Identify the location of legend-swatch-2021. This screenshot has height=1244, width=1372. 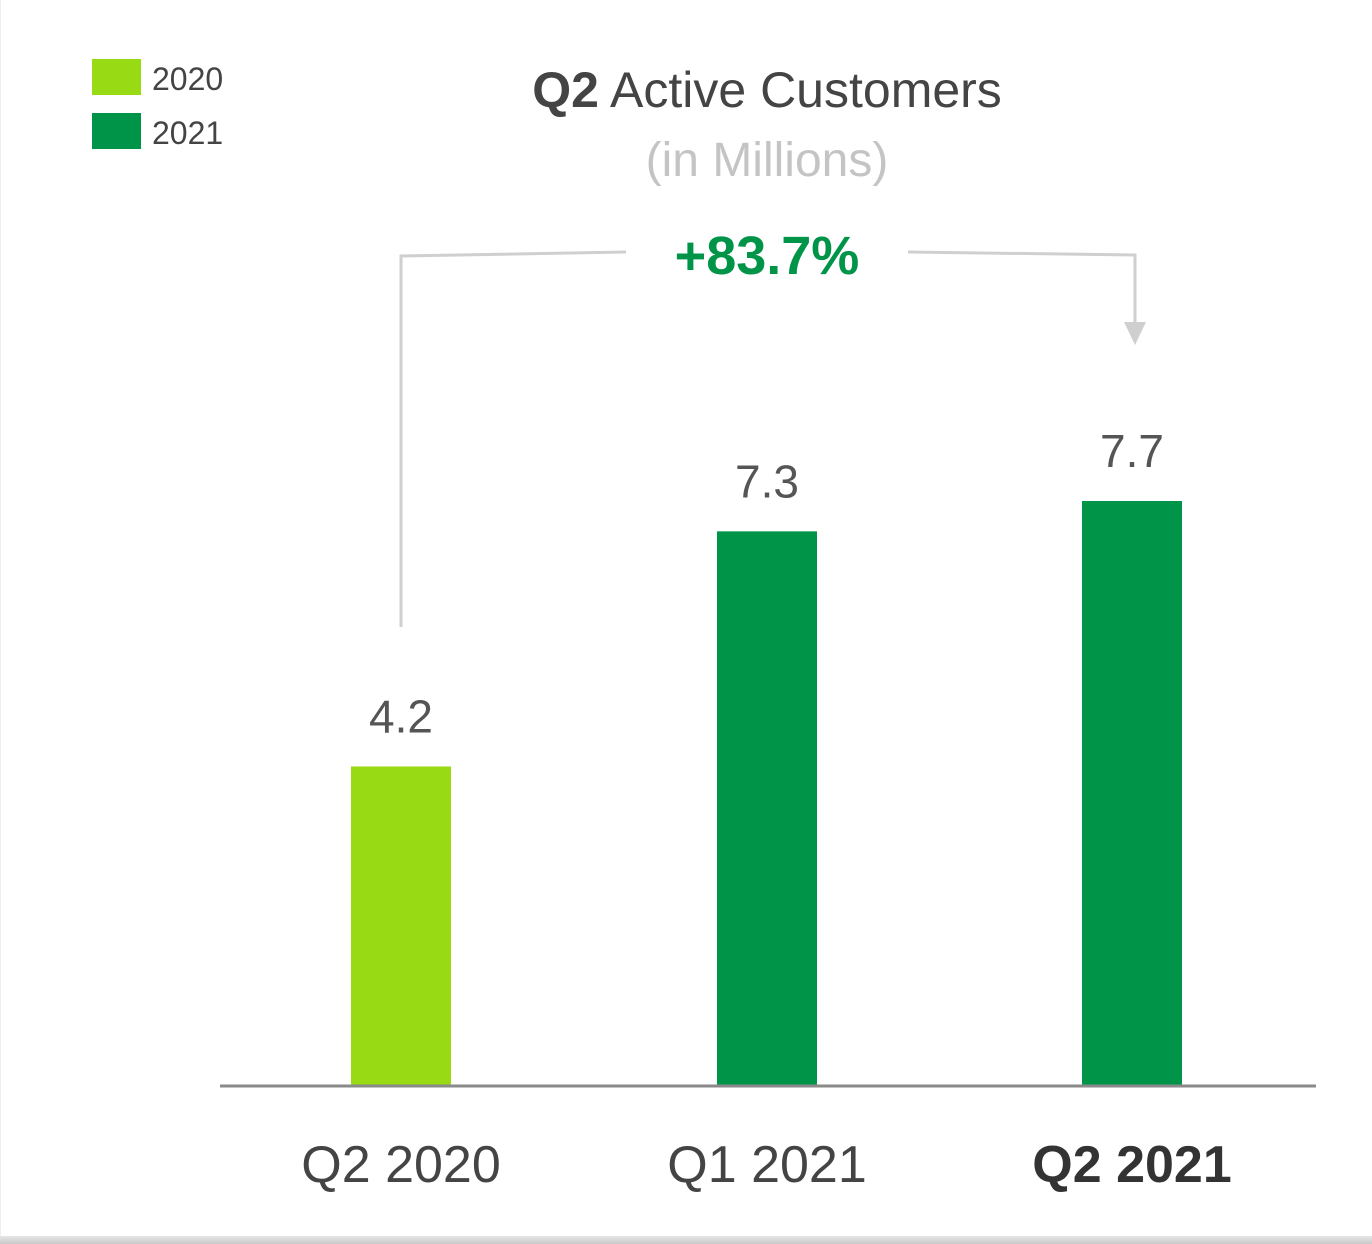
(116, 131).